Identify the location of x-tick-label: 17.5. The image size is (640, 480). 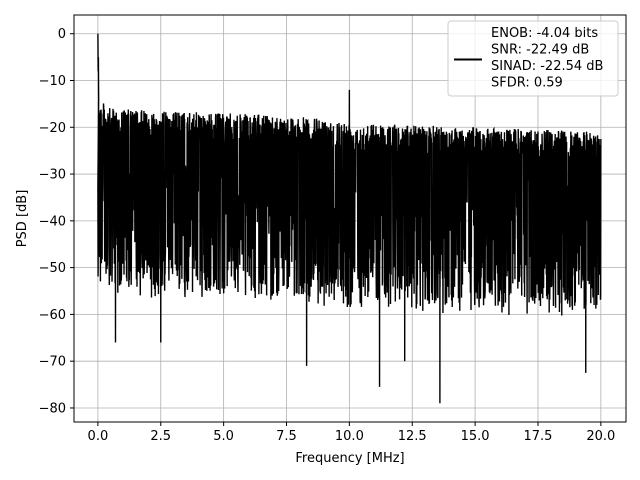
(538, 436).